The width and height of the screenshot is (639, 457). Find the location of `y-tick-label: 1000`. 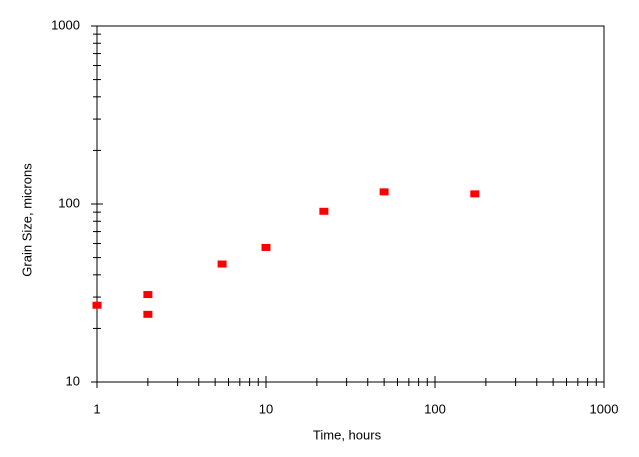

y-tick-label: 1000 is located at coordinates (65, 24).